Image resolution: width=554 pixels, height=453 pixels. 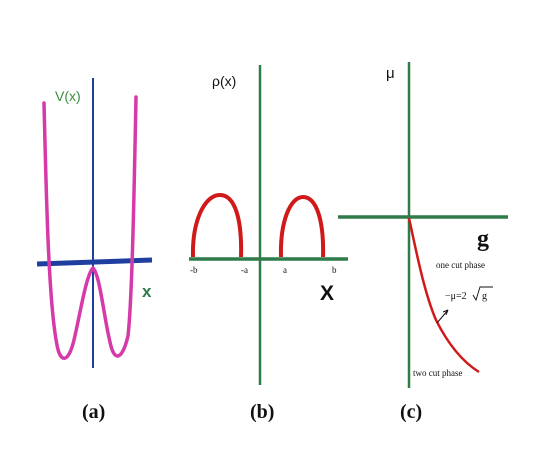 What do you see at coordinates (147, 291) in the screenshot?
I see `panel-a-xlabel: x` at bounding box center [147, 291].